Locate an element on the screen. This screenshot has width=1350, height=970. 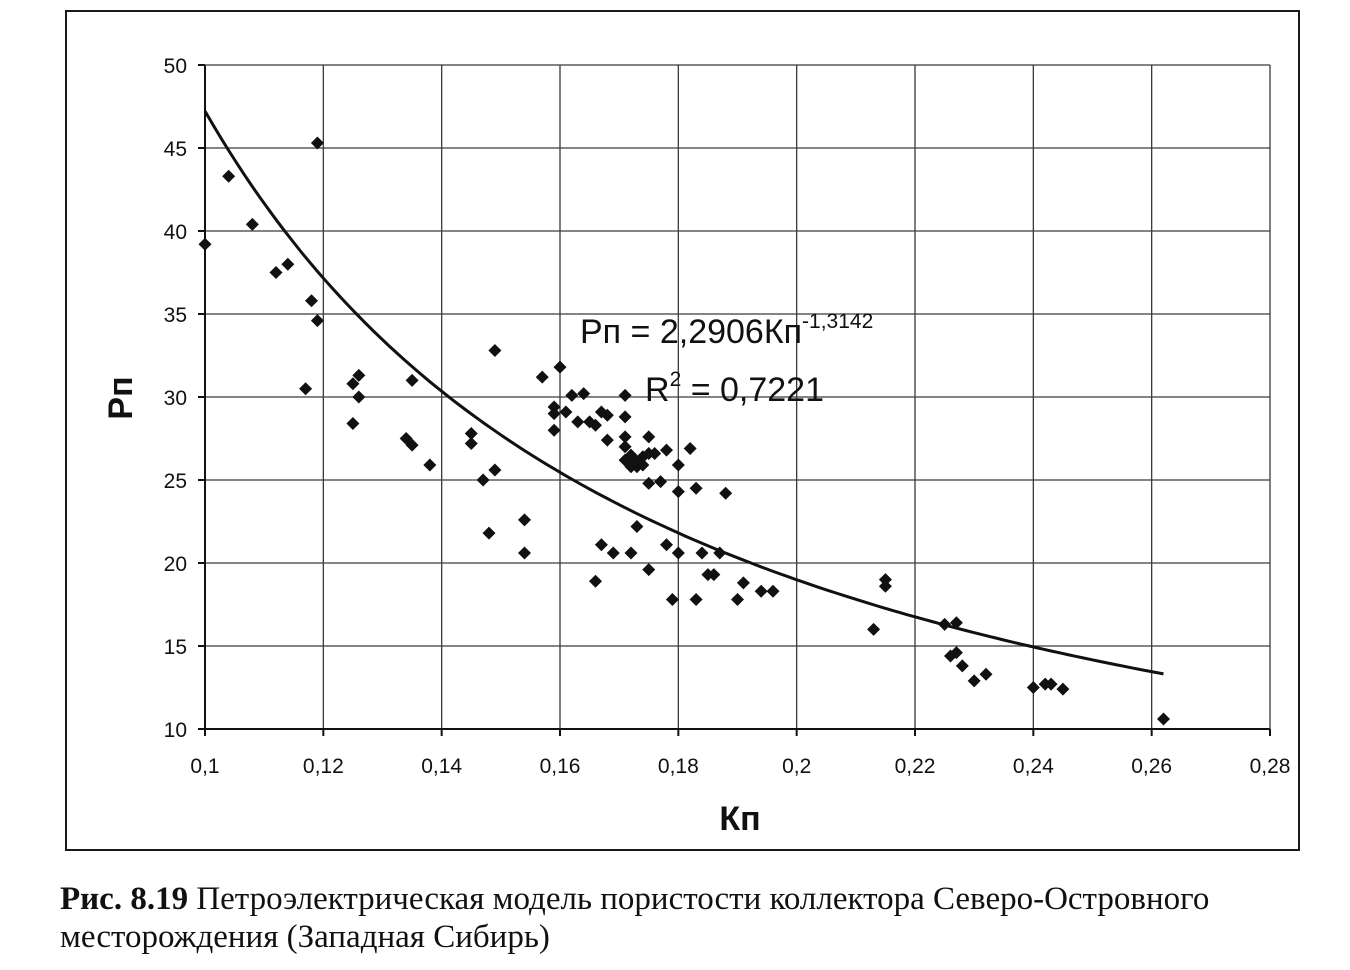
y-axis-title: Рп is located at coordinates (121, 397).